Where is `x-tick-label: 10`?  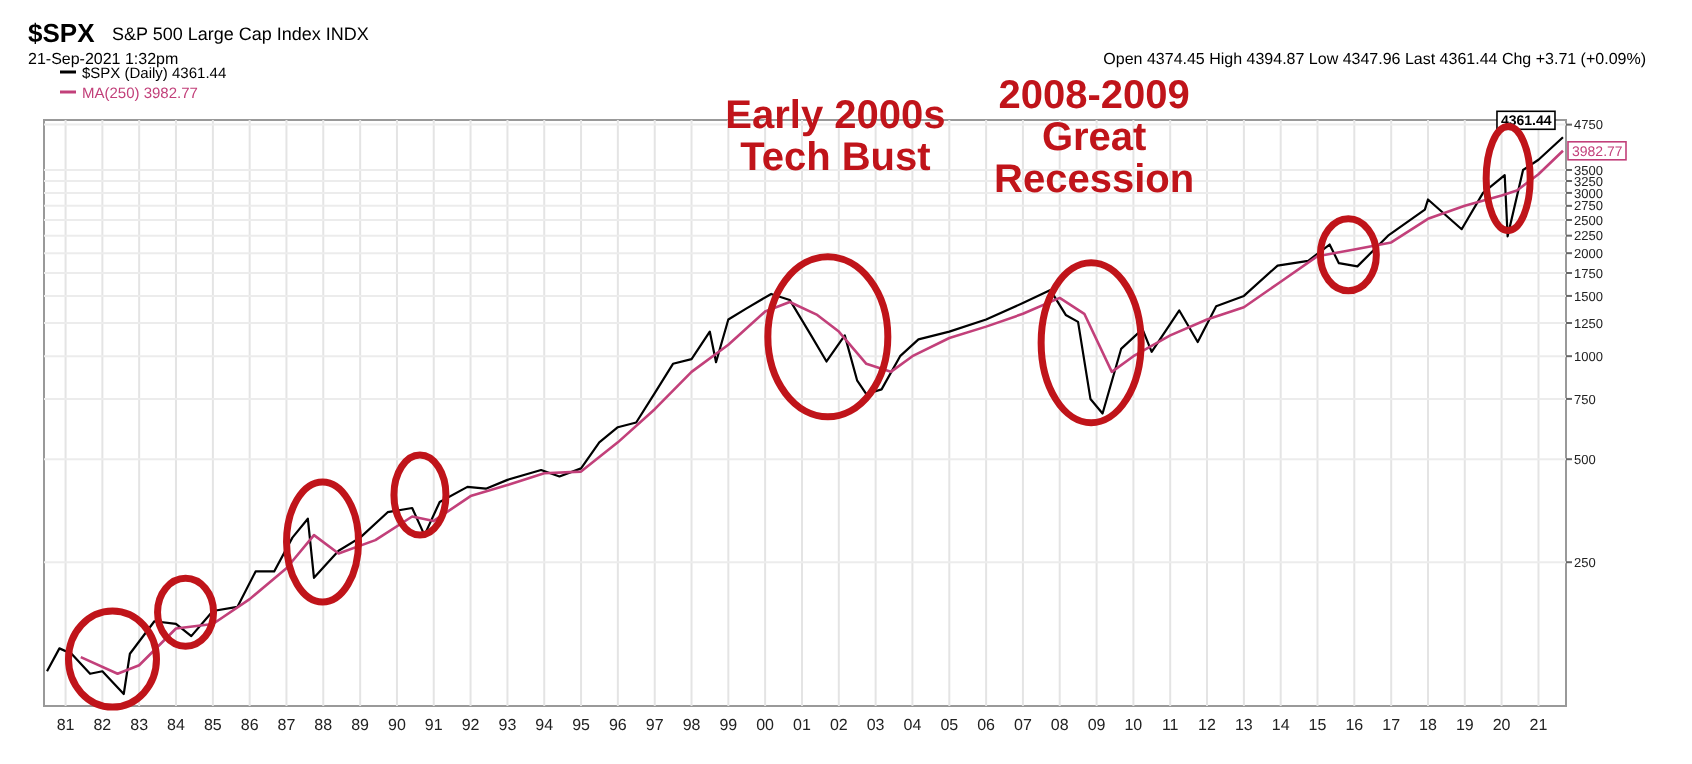 x-tick-label: 10 is located at coordinates (1134, 725).